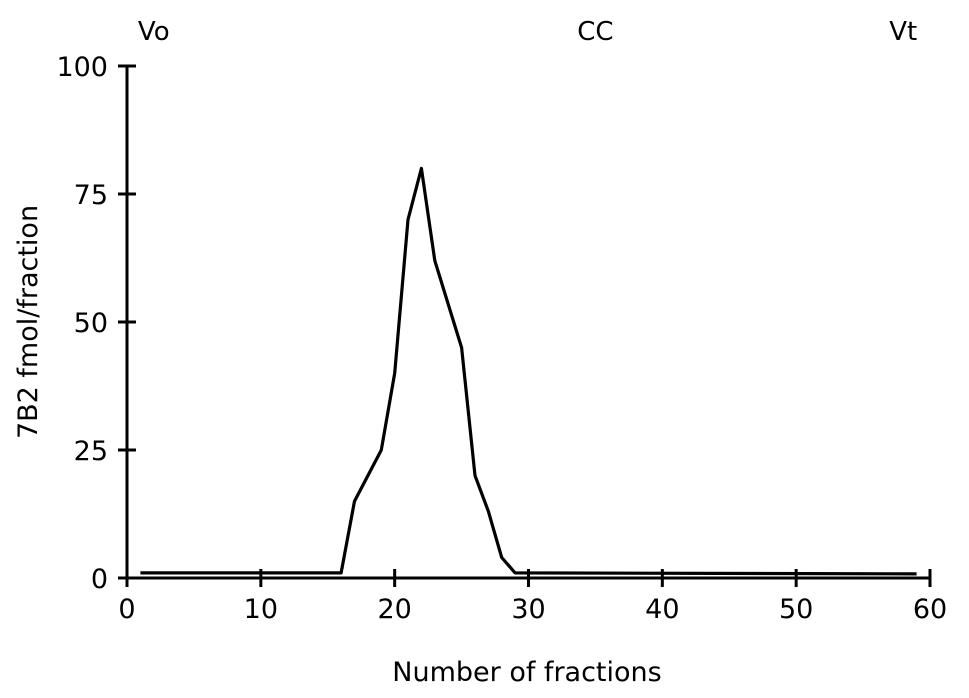  I want to click on x-tick-label: 30, so click(528, 609).